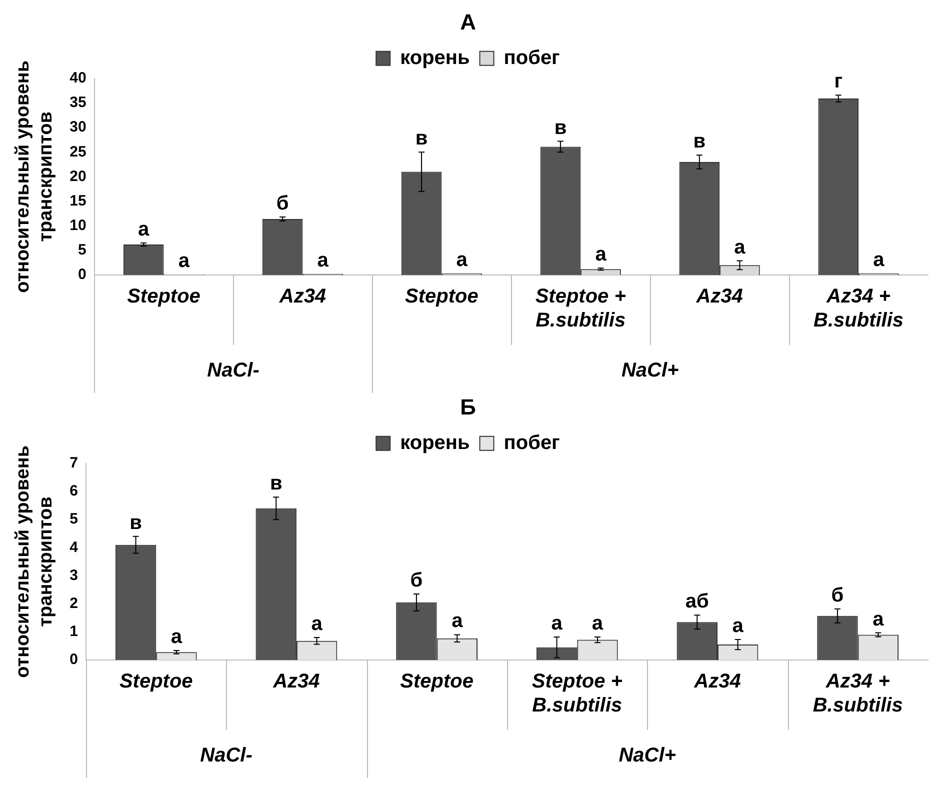 The height and width of the screenshot is (792, 947). I want to click on y-tick-label: 25, so click(78, 151).